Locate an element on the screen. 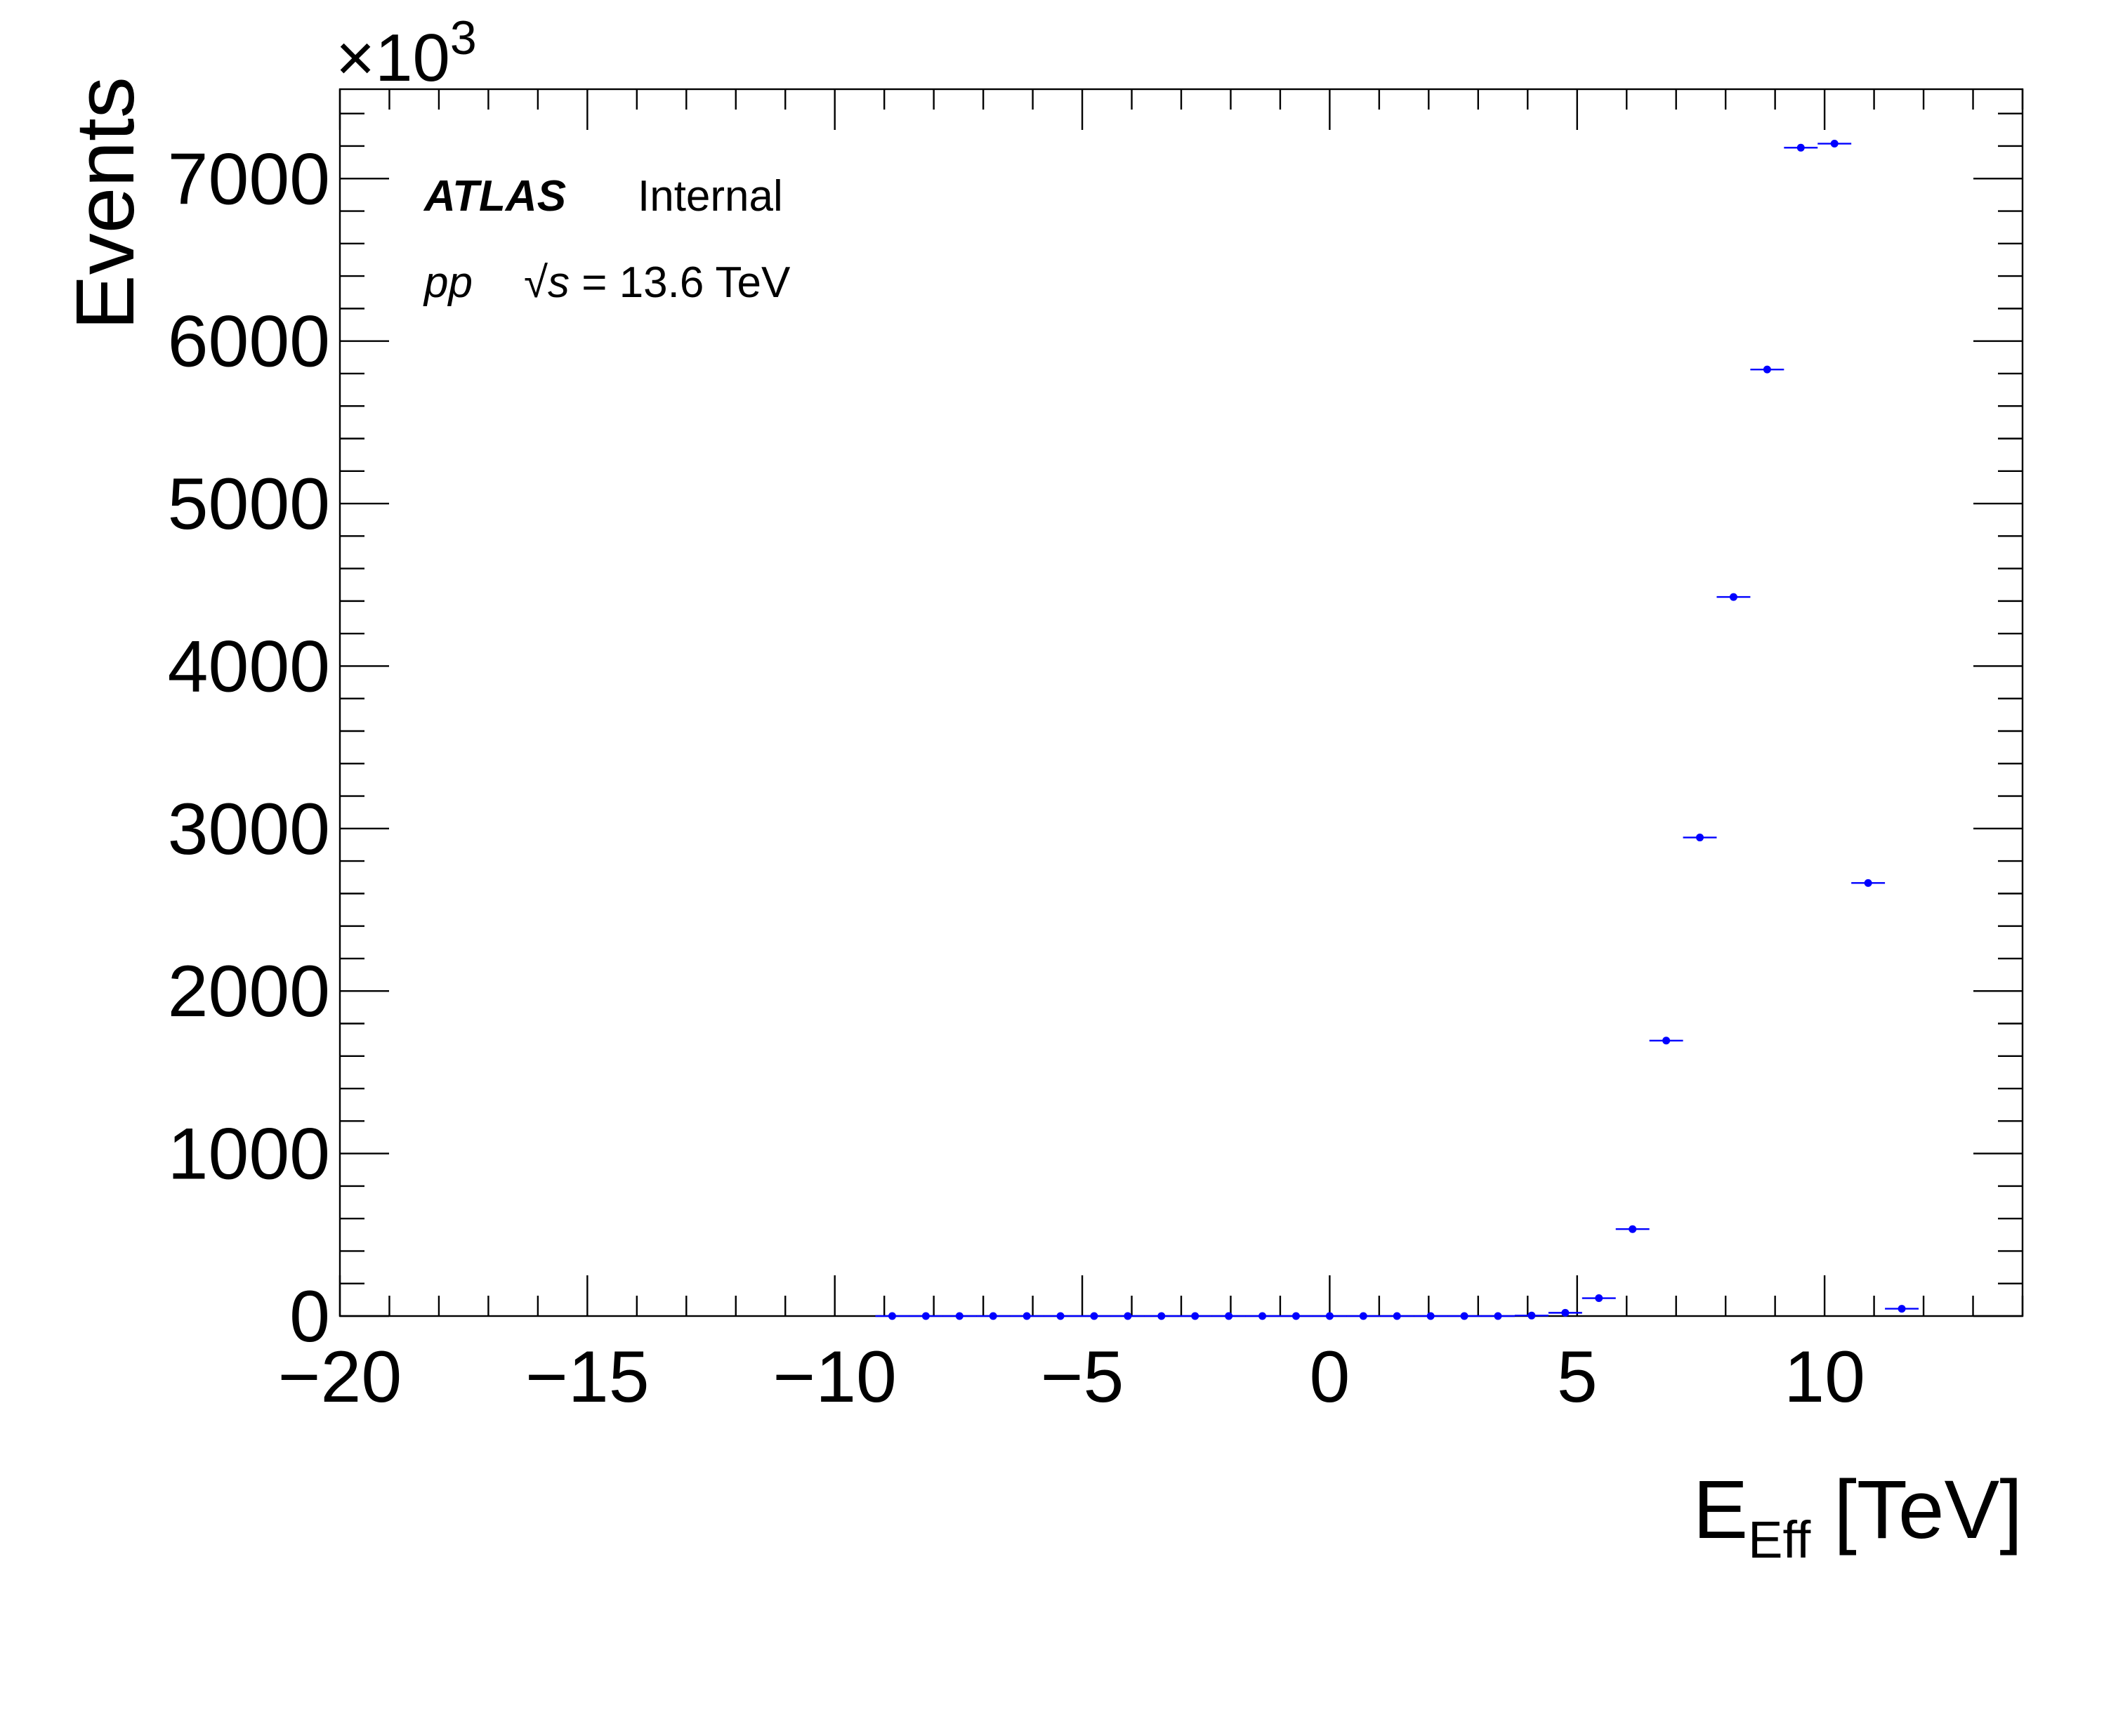 This screenshot has width=2104, height=1736. y-tick-label: 6000 is located at coordinates (249, 342).